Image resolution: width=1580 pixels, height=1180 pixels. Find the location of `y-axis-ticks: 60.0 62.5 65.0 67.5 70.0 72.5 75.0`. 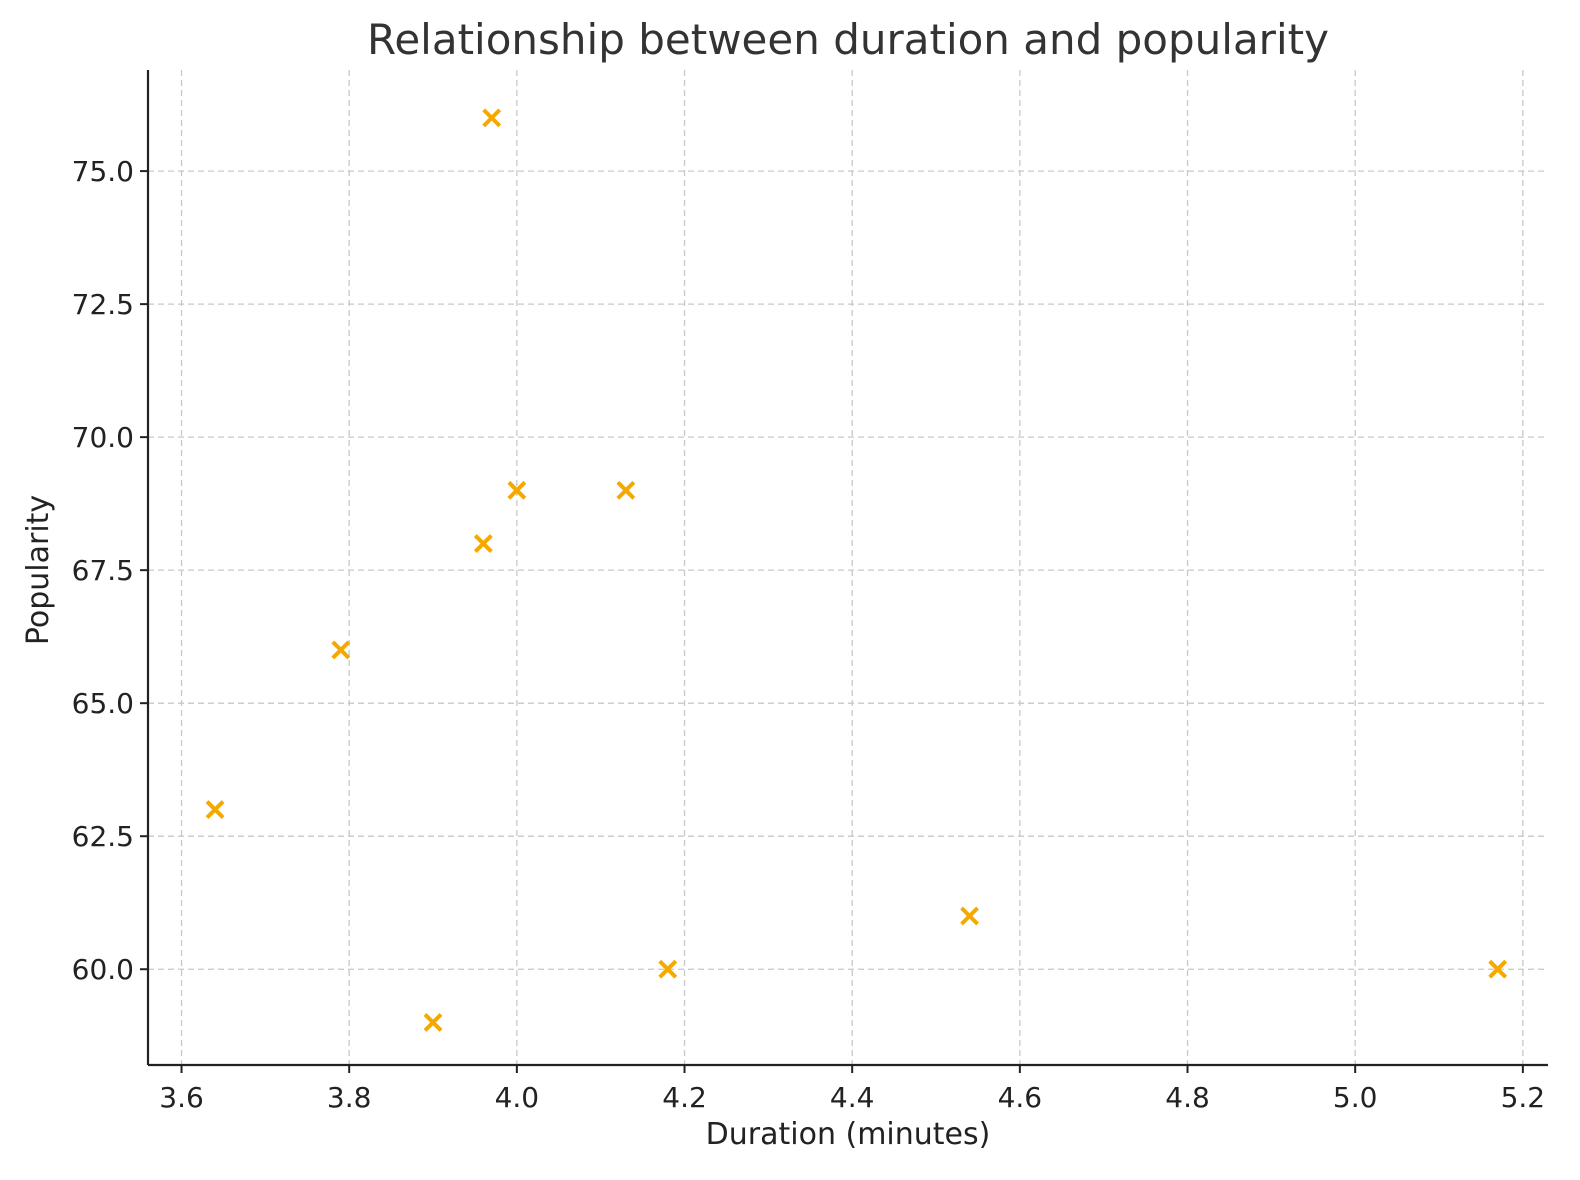

y-axis-ticks: 60.0 62.5 65.0 67.5 70.0 72.5 75.0 is located at coordinates (110, 570).